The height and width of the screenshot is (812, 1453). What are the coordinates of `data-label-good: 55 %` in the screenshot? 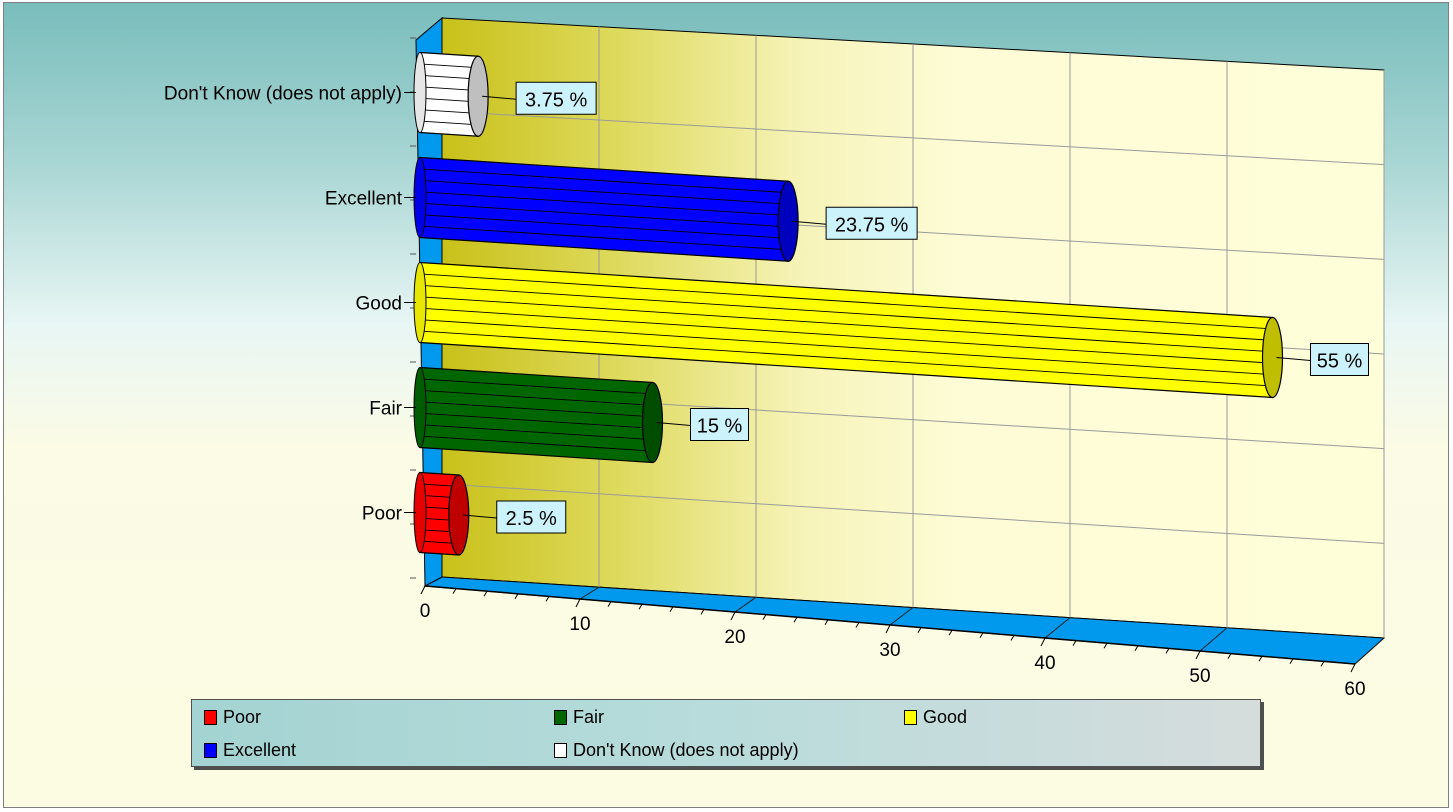 It's located at (1340, 362).